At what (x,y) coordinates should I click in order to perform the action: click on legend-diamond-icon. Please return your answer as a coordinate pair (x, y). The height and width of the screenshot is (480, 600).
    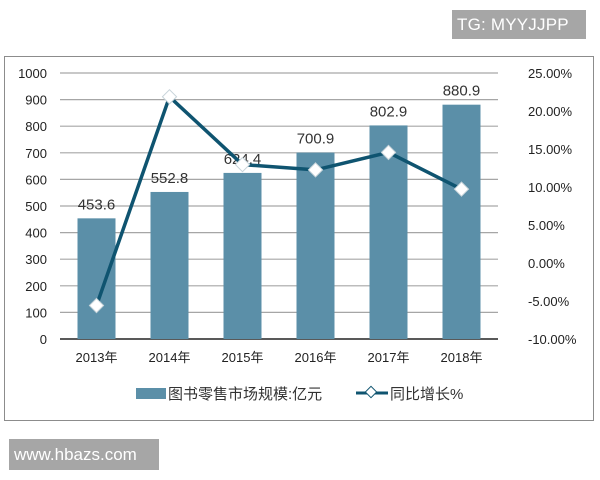
    Looking at the image, I should click on (371, 392).